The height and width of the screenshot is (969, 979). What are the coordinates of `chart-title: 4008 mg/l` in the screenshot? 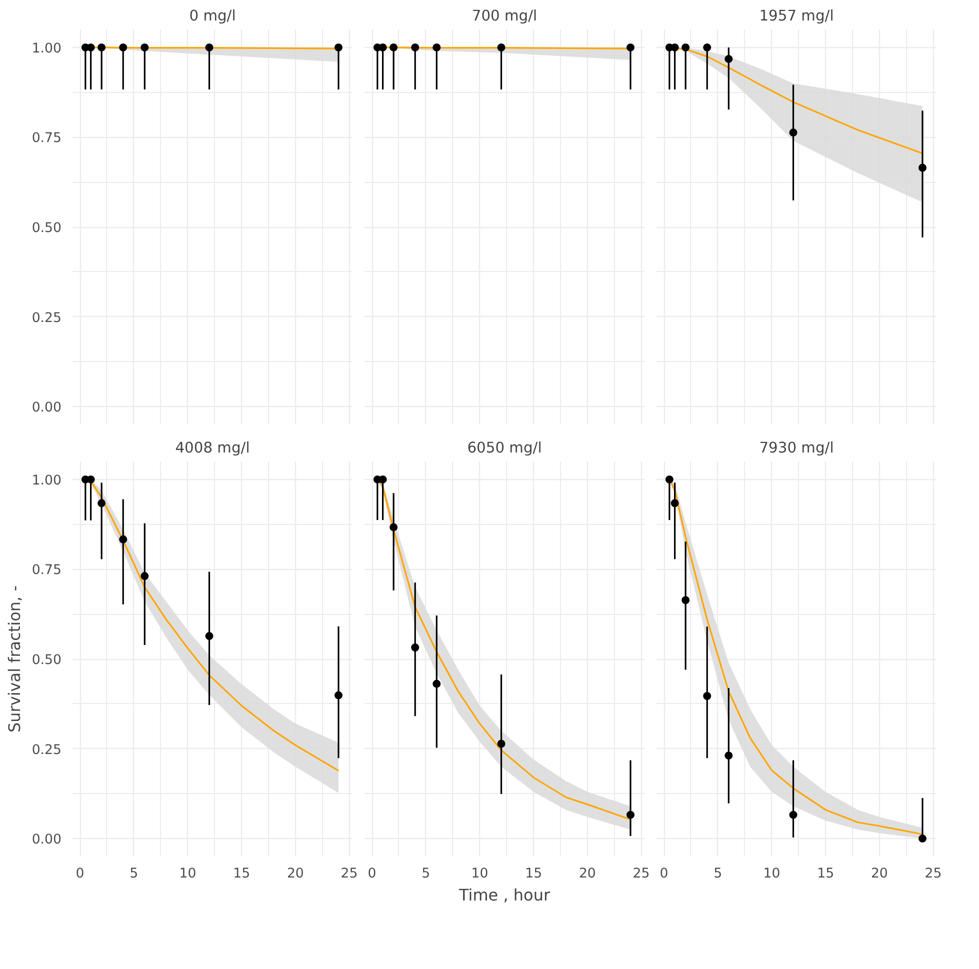 It's located at (212, 448).